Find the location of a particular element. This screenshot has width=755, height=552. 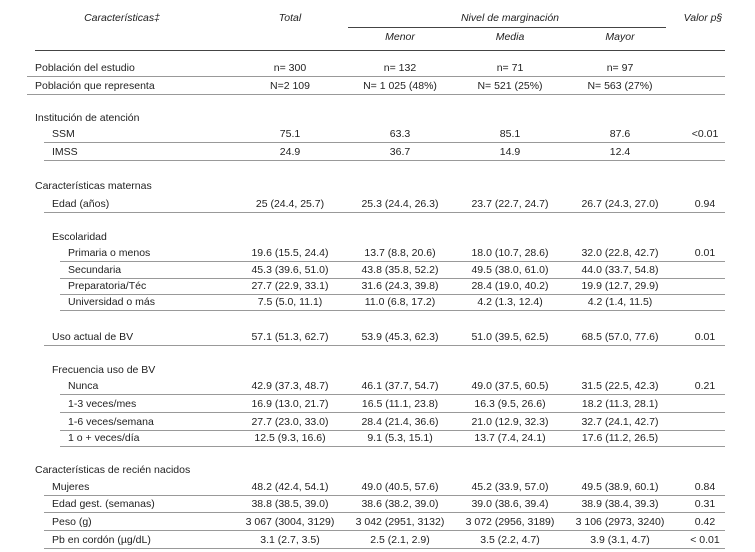

row-label: 1-3 veces/mes is located at coordinates (102, 404).